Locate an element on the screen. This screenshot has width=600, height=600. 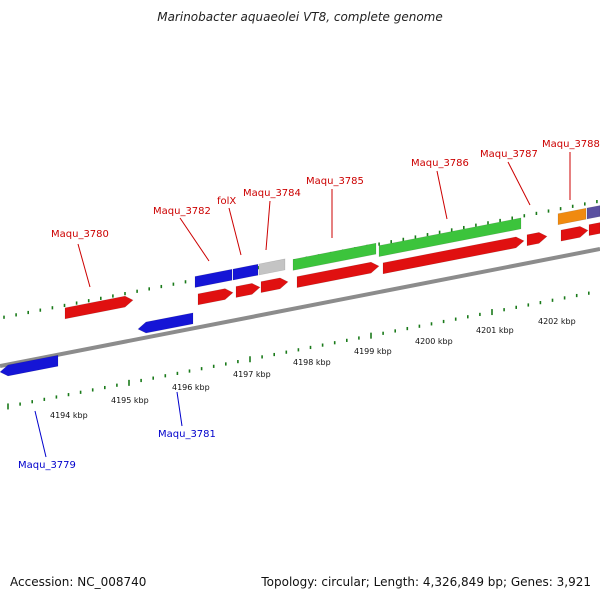
gene-next is located at coordinates (594, 229).